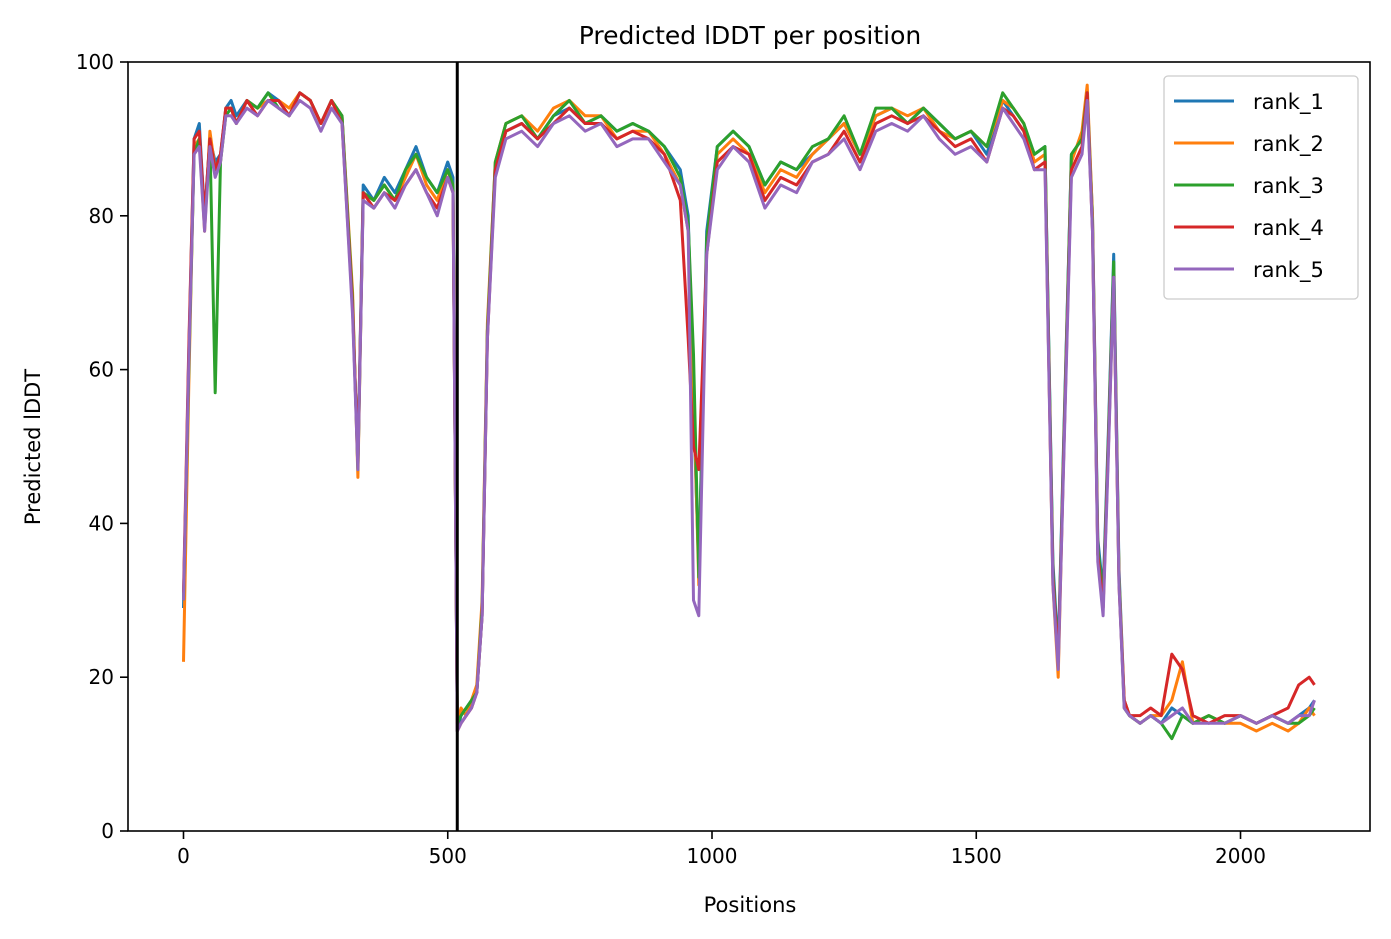  Describe the element at coordinates (750, 905) in the screenshot. I see `x-axis-title: Positions` at that location.